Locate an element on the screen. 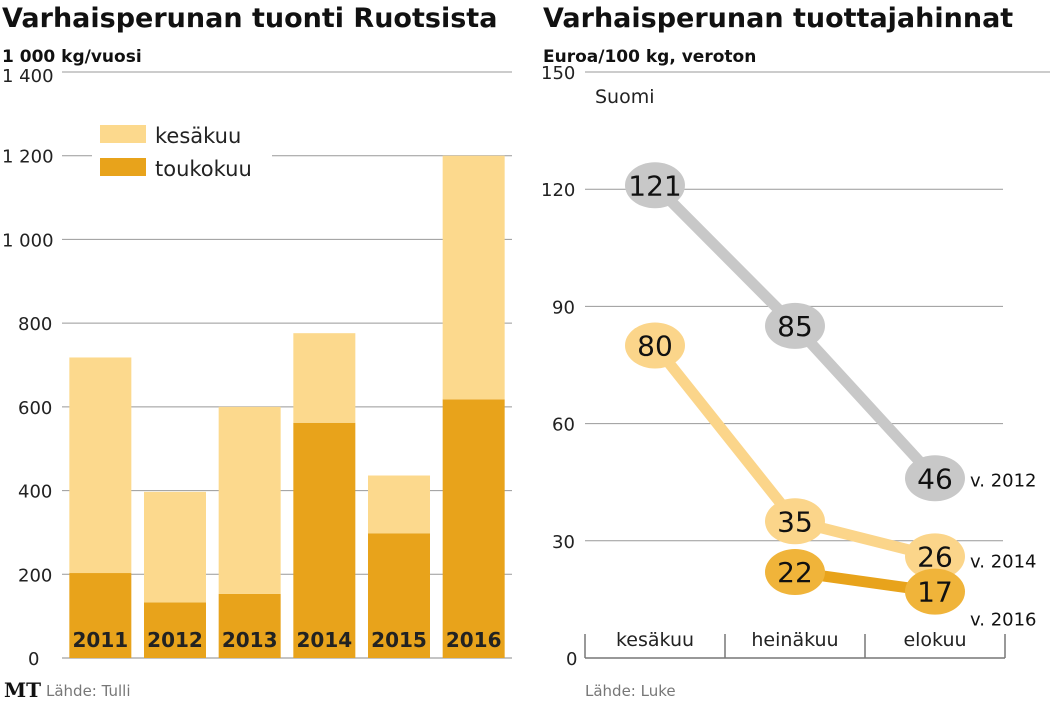 The width and height of the screenshot is (1050, 702). bar-kesäkuu-2012 is located at coordinates (175, 547).